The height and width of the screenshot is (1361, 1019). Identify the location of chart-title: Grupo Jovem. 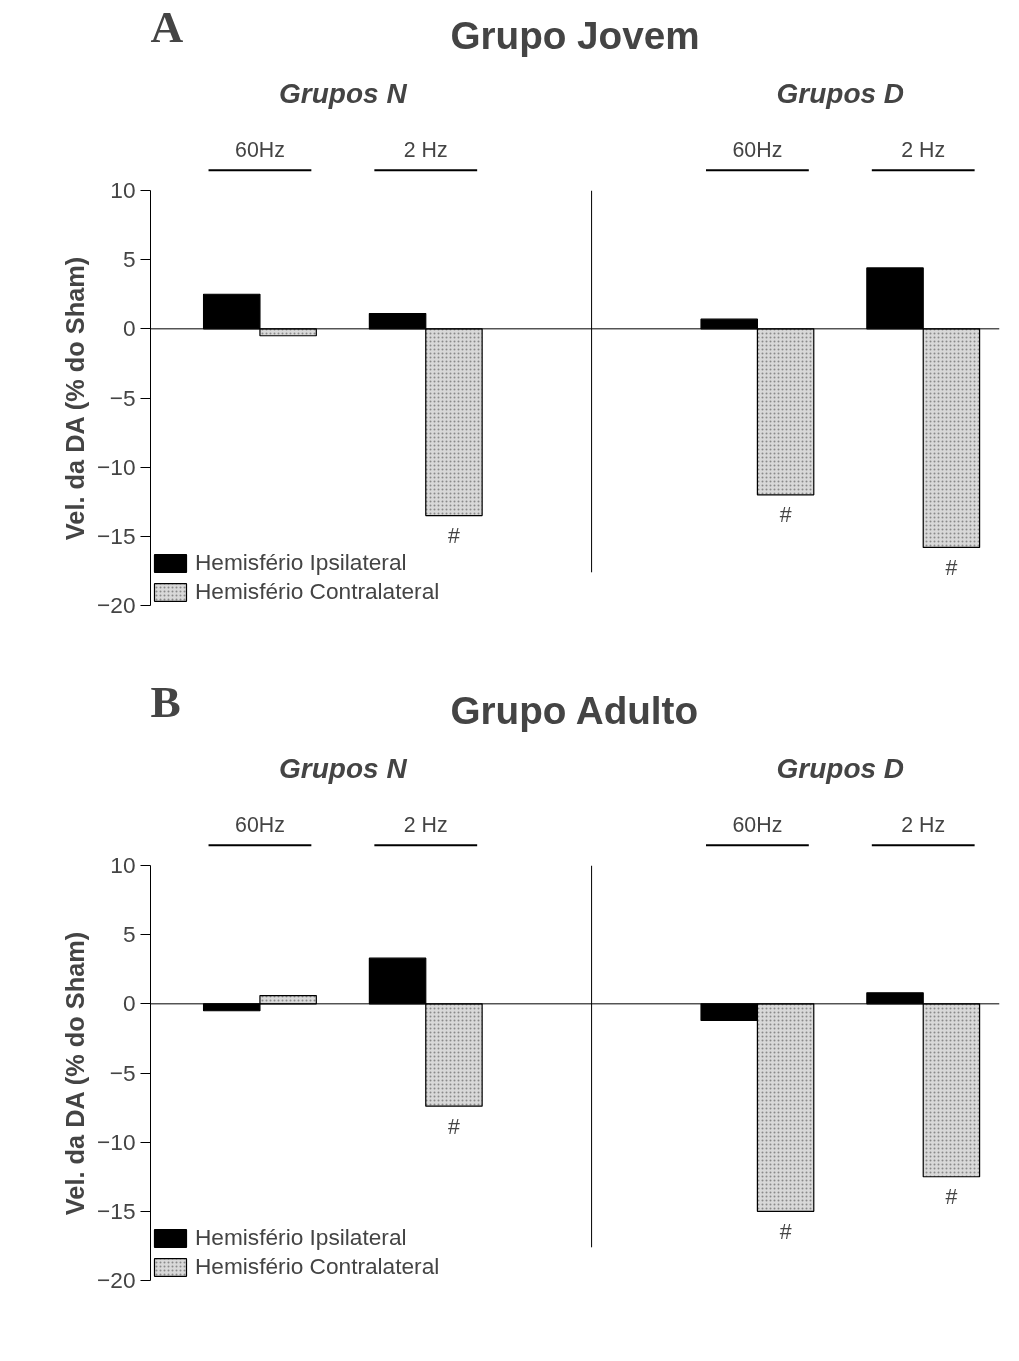
(575, 35).